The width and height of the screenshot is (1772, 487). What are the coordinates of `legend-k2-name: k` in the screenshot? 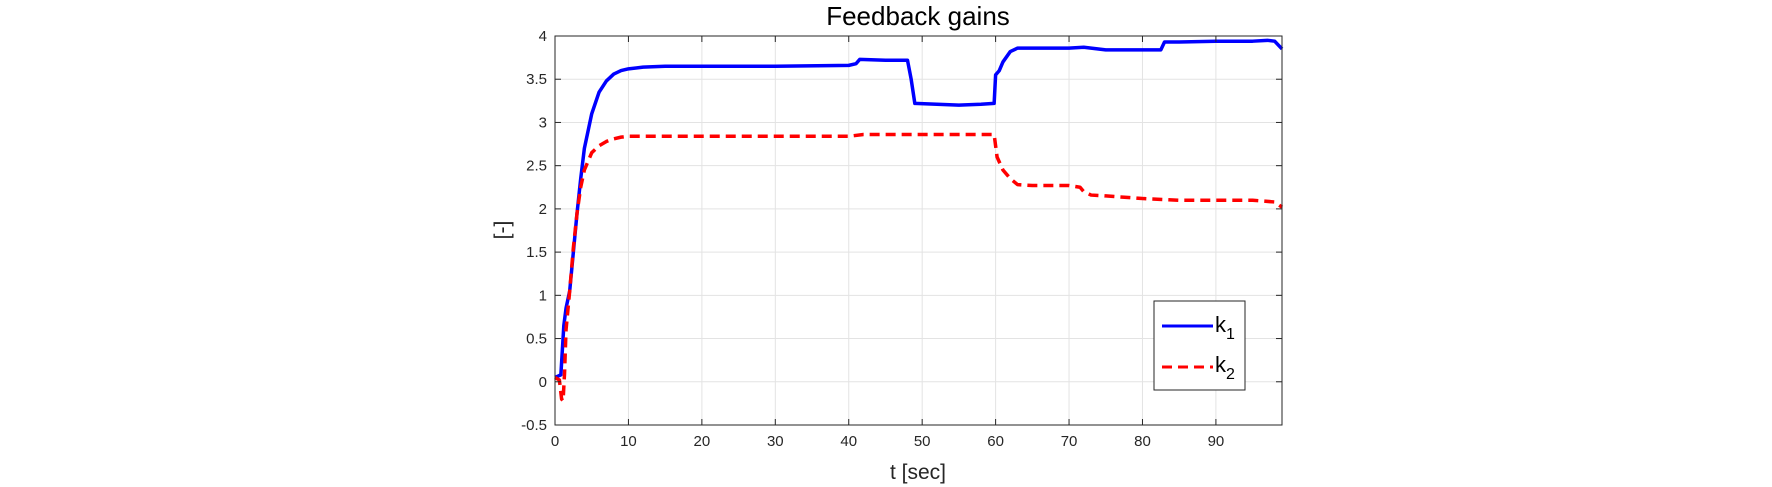 It's located at (1221, 364).